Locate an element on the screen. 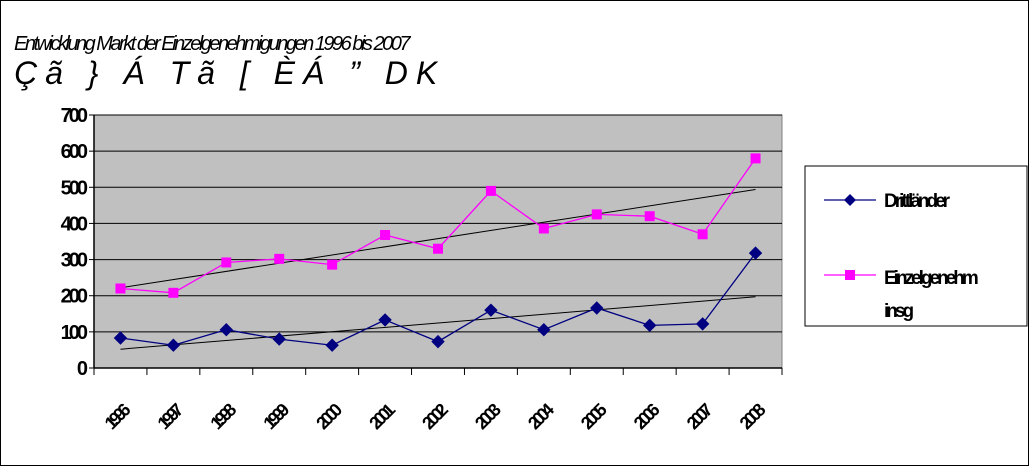  x-tick-label: 1996 is located at coordinates (118, 416).